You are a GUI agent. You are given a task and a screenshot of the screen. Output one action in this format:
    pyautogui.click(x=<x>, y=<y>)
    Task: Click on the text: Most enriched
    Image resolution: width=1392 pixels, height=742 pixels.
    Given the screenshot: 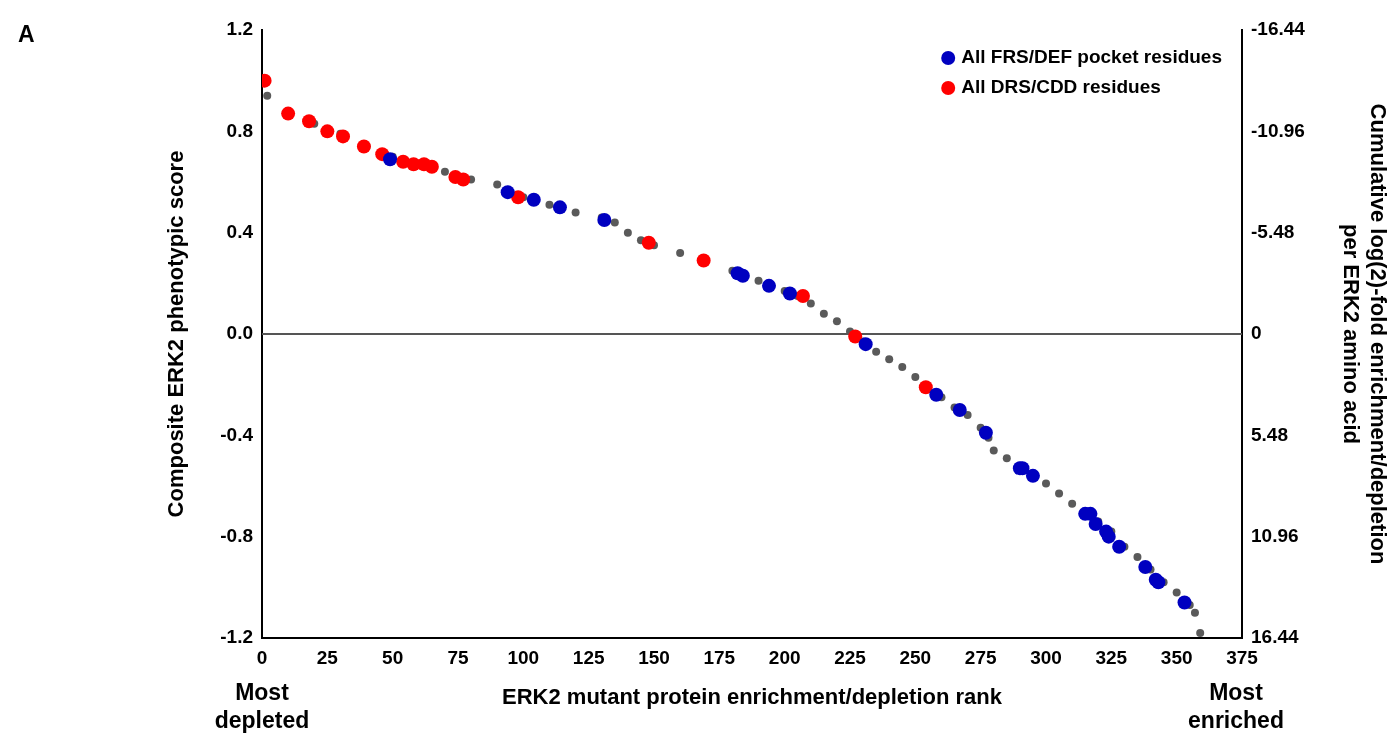 What is the action you would take?
    pyautogui.click(x=1236, y=706)
    